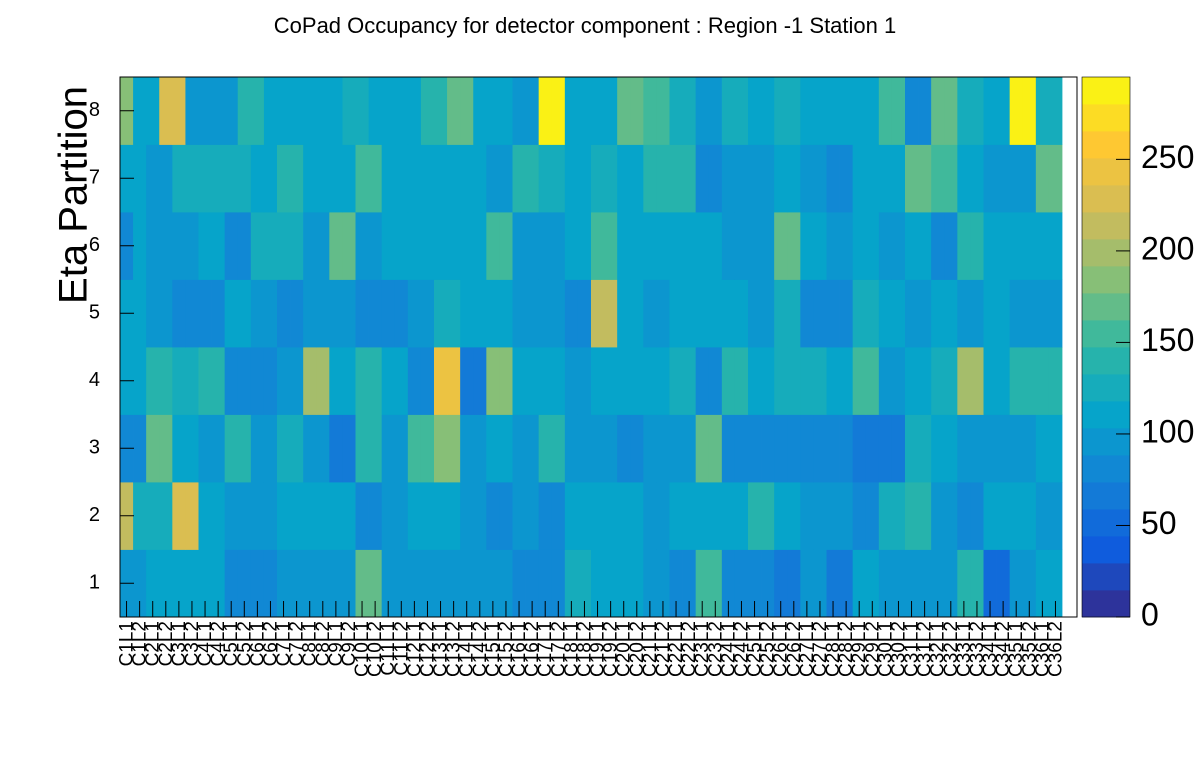 This screenshot has height=772, width=1196. What do you see at coordinates (506, 649) in the screenshot?
I see `x-tick-label: C15L2` at bounding box center [506, 649].